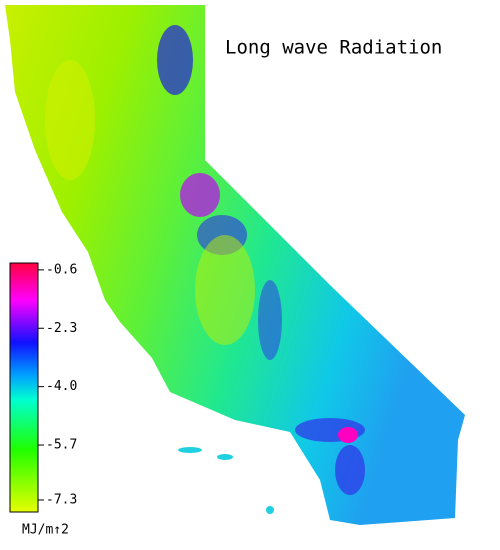  I want to click on colorbar-ticks: -0.6 -2.3 -4.0 -5.7 -7.3, so click(57, 384).